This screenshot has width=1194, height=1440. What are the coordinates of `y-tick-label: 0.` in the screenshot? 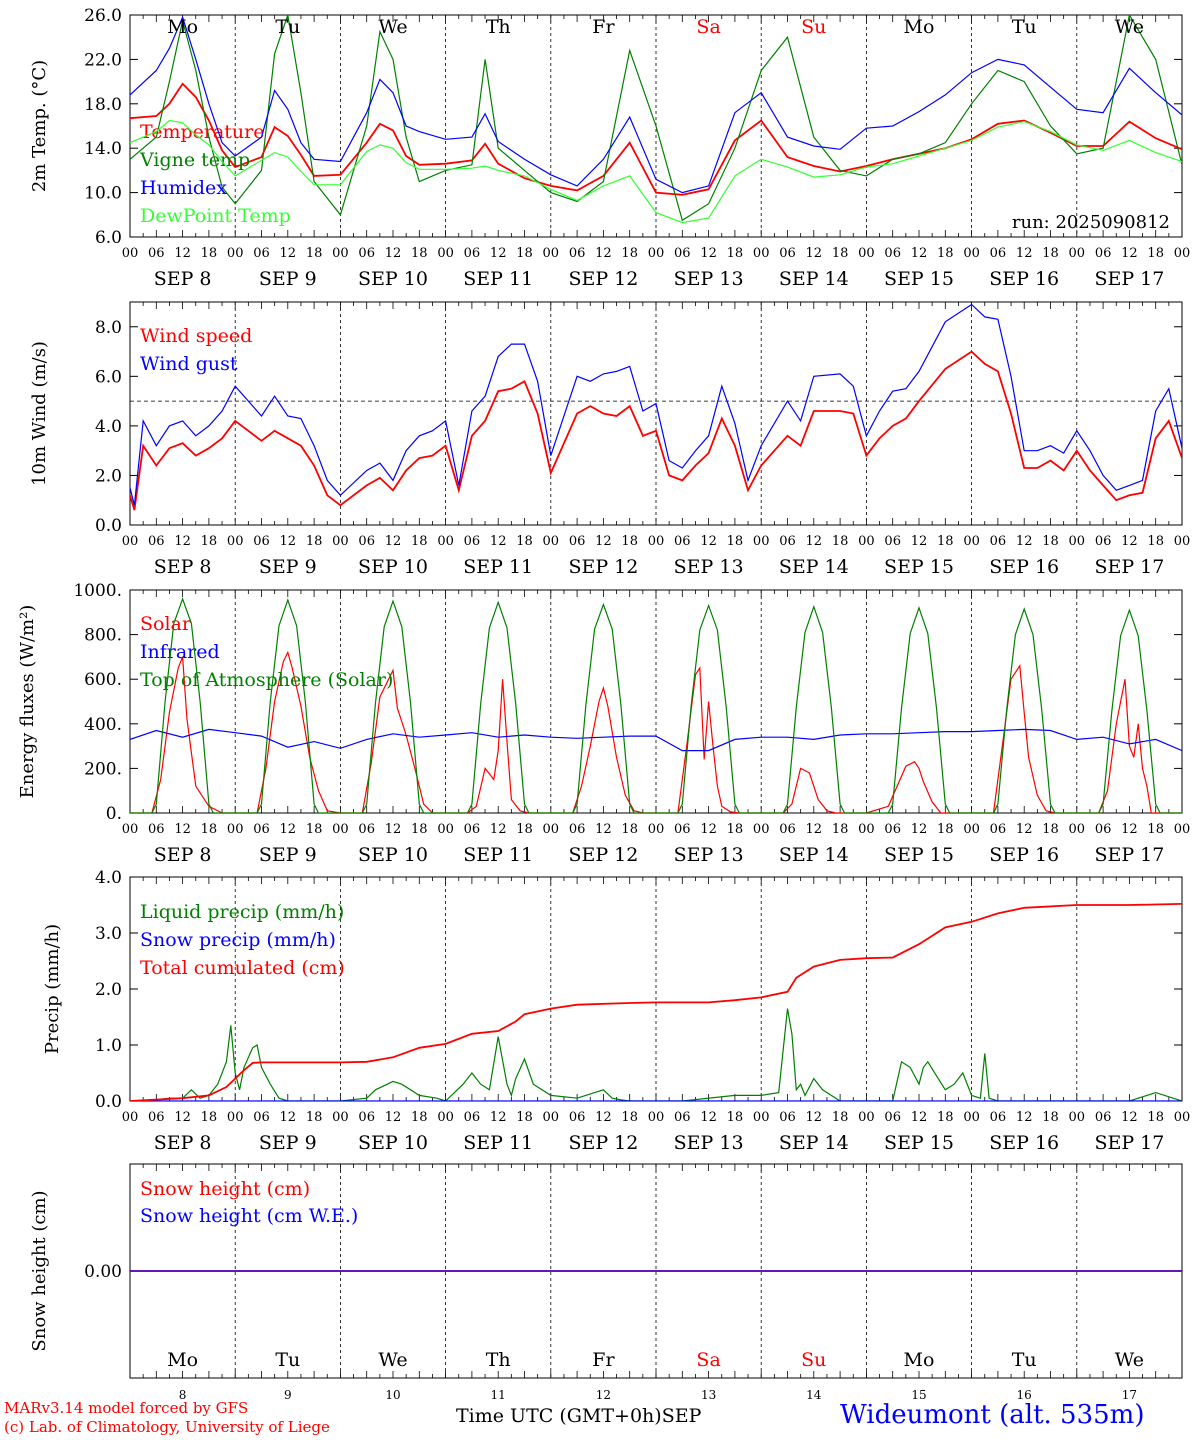 It's located at (114, 814).